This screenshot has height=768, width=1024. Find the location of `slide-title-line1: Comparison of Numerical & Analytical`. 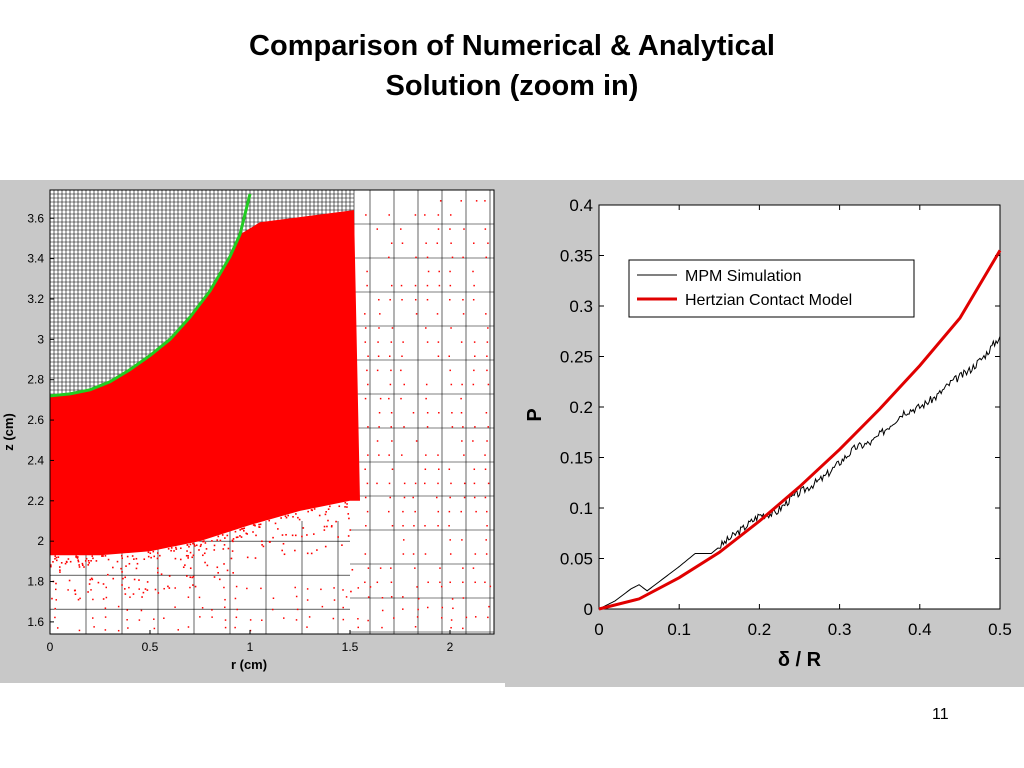

slide-title-line1: Comparison of Numerical & Analytical is located at coordinates (512, 46).